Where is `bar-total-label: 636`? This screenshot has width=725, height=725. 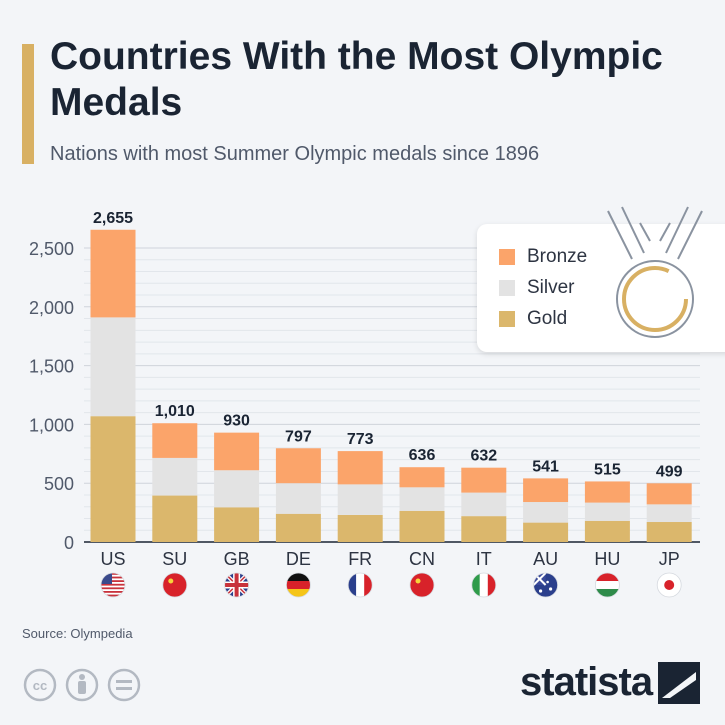 bar-total-label: 636 is located at coordinates (422, 455).